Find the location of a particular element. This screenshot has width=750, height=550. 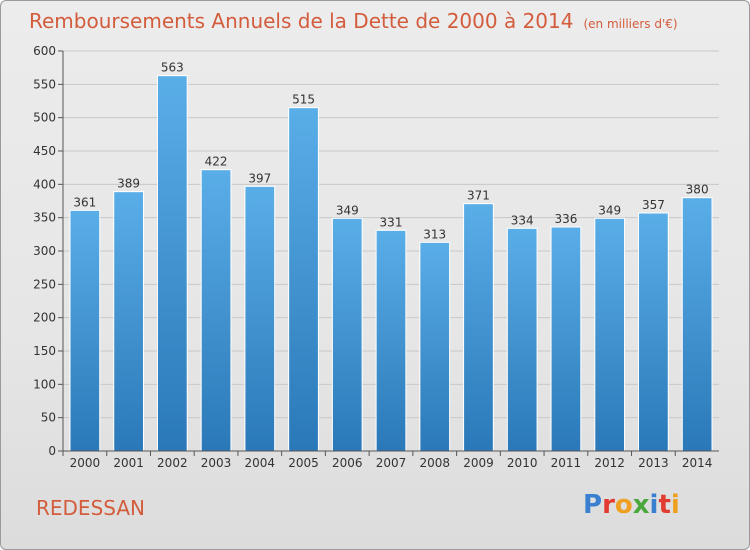

y-tick-label: 0 is located at coordinates (52, 451).